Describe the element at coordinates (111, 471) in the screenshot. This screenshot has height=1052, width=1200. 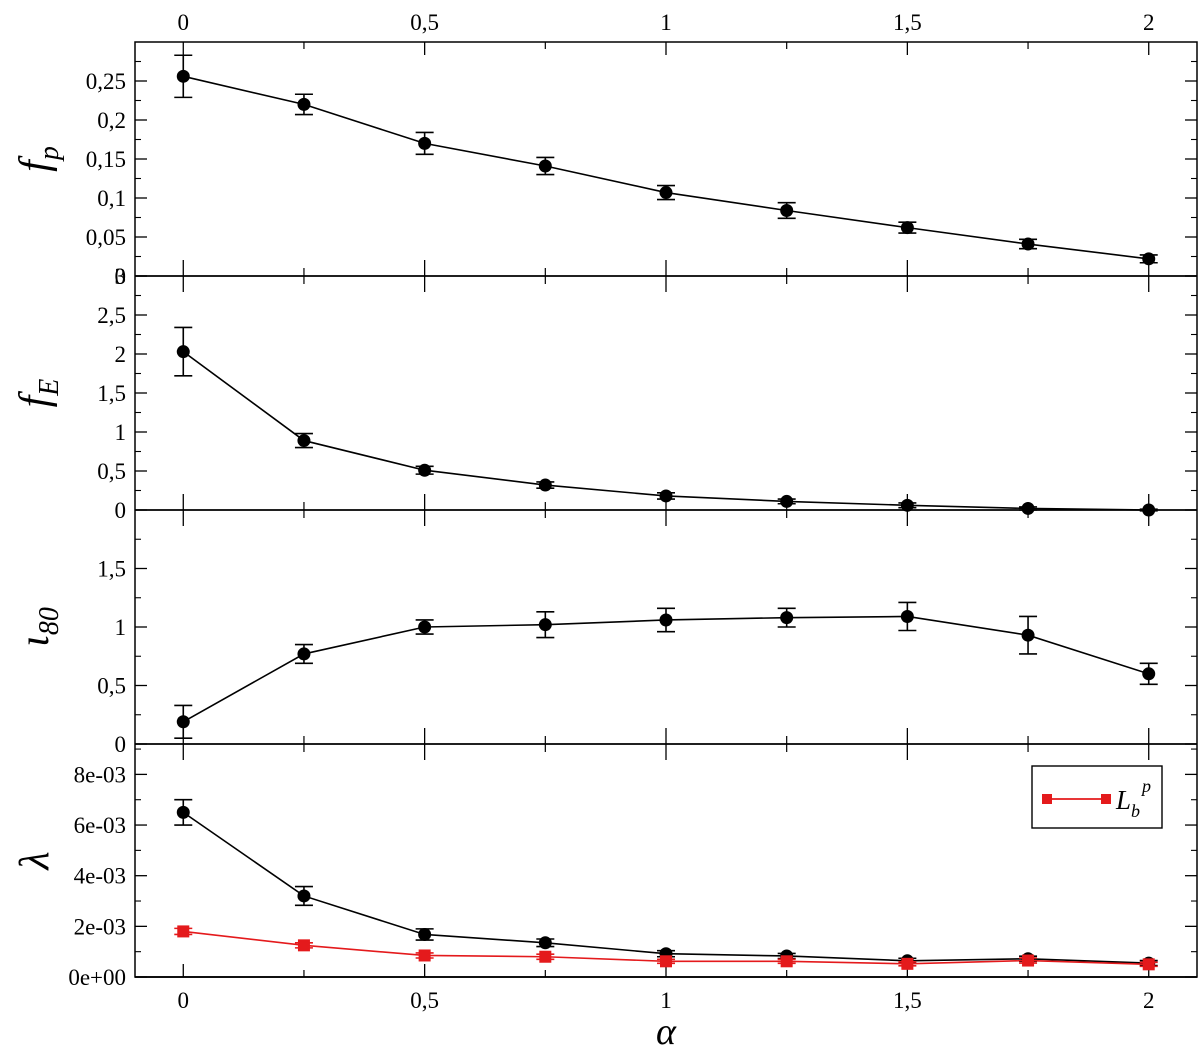
I see `panel-2-y-tick-label: 0,5` at that location.